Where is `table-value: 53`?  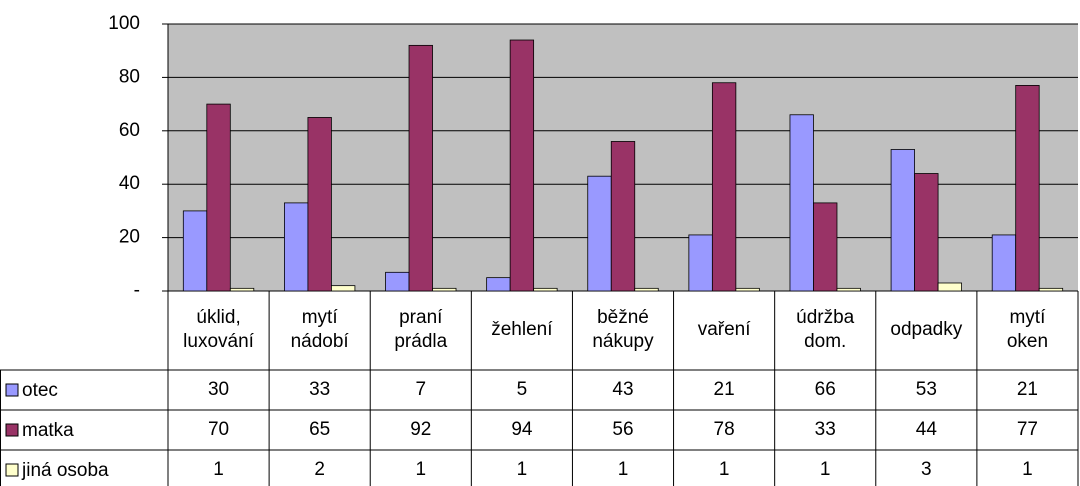
table-value: 53 is located at coordinates (926, 389).